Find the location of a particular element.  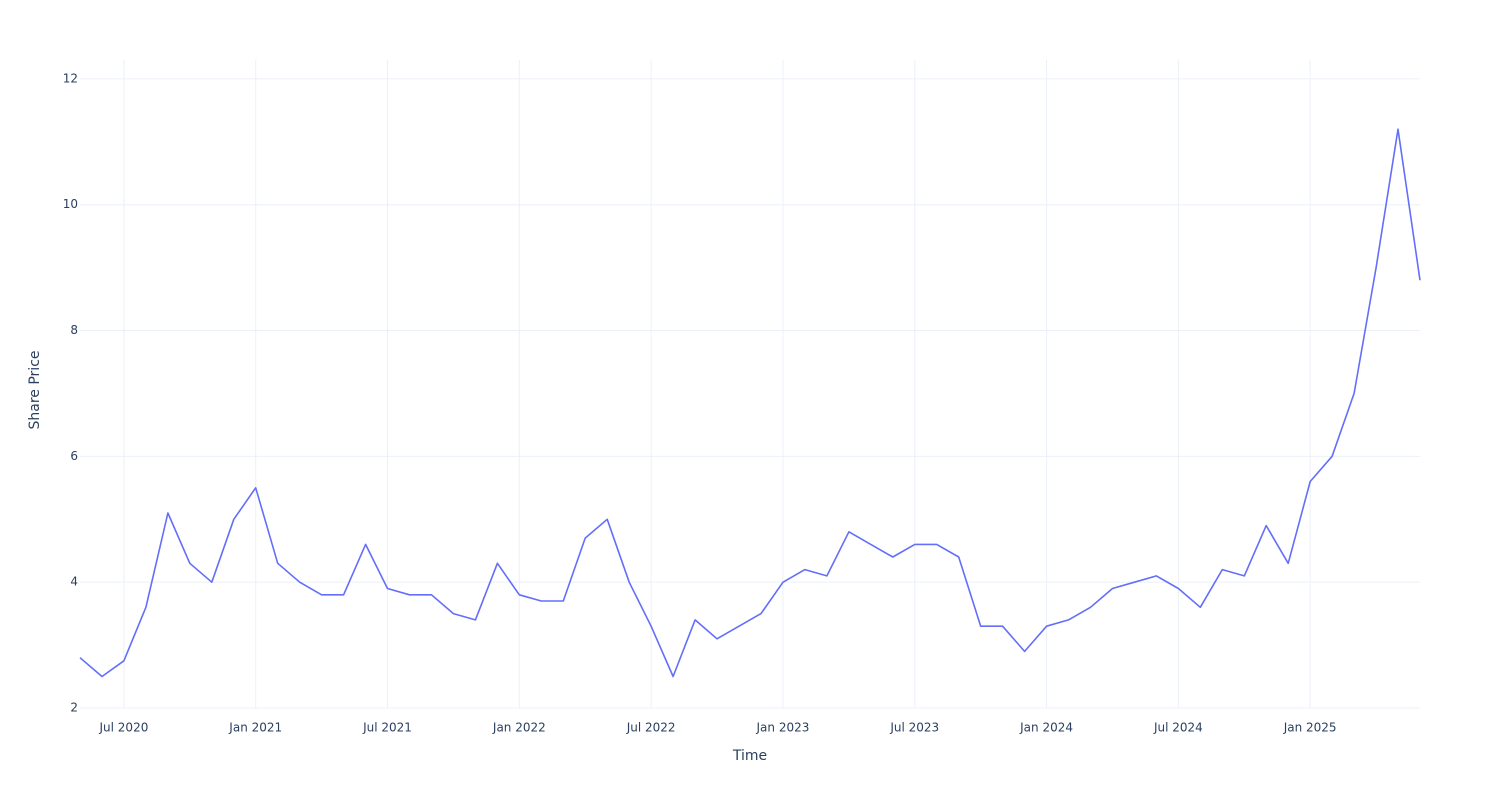

y-tick-label: 2 is located at coordinates (74, 708).